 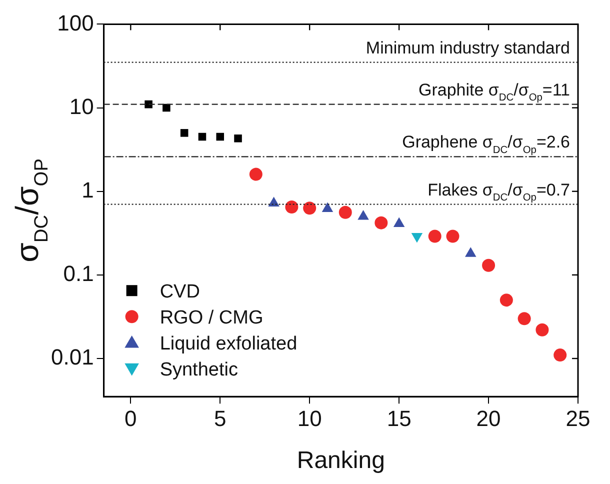 What do you see at coordinates (220, 418) in the screenshot?
I see `x-tick-label: 5` at bounding box center [220, 418].